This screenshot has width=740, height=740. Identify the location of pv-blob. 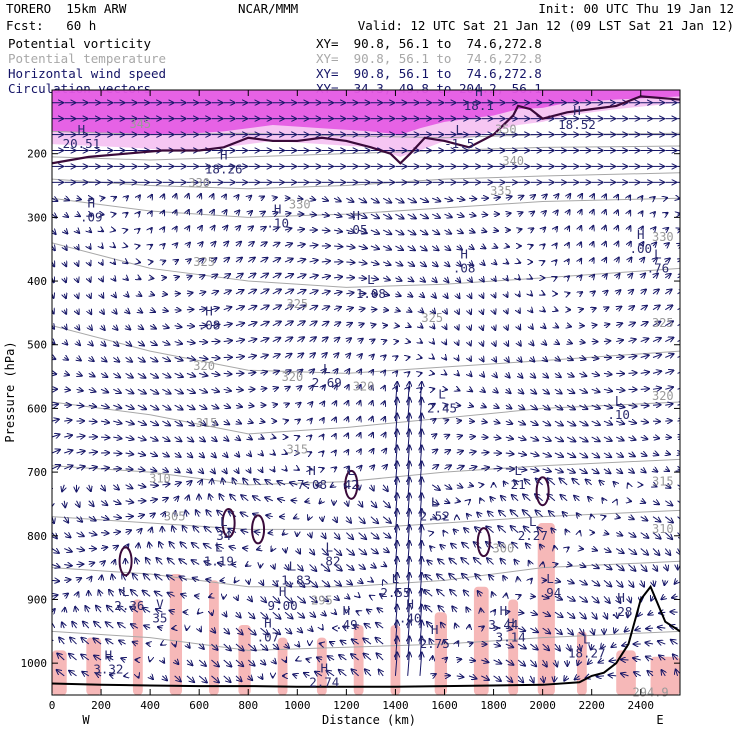
(483, 542).